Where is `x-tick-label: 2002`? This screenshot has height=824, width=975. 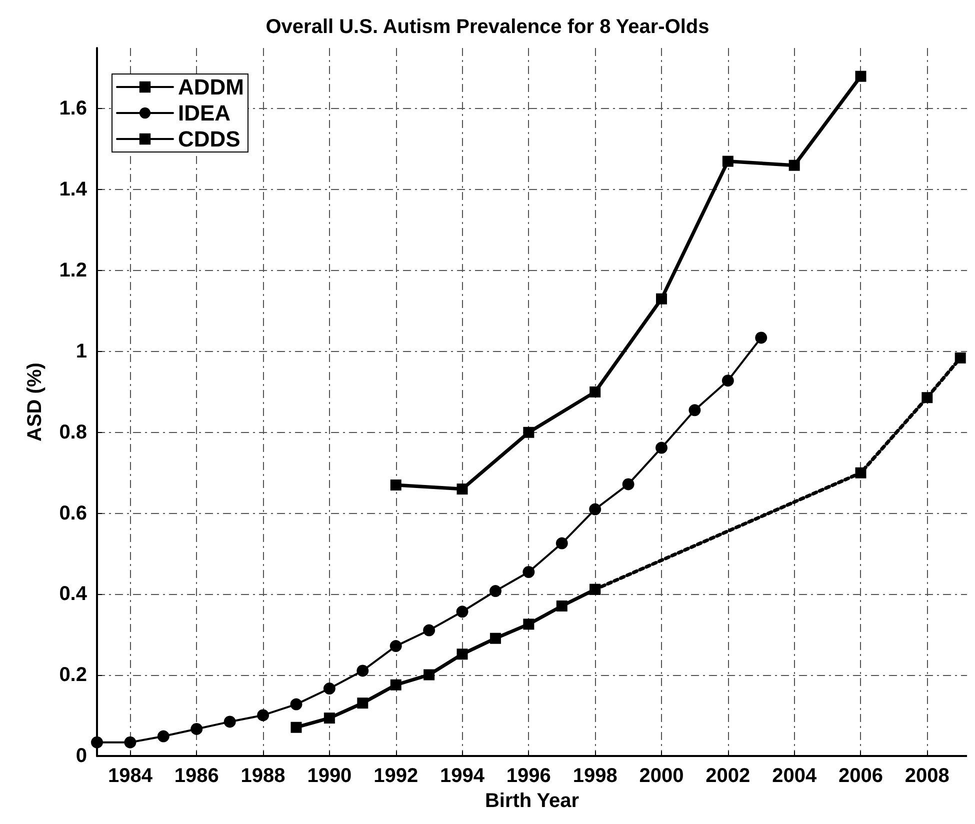 x-tick-label: 2002 is located at coordinates (728, 776).